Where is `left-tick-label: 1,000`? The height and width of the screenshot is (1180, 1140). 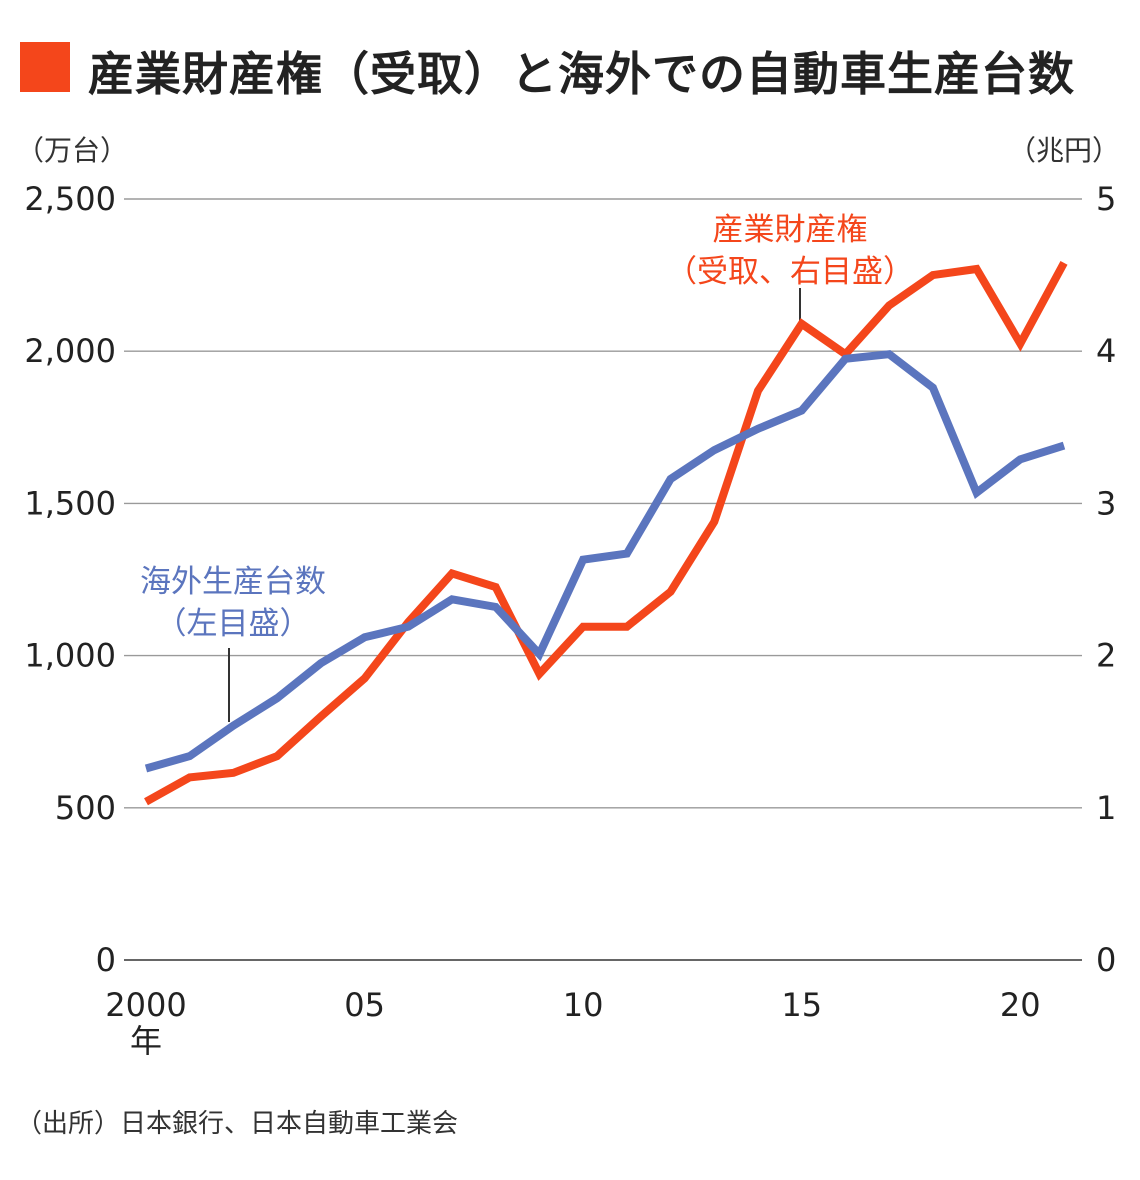 left-tick-label: 1,000 is located at coordinates (70, 656).